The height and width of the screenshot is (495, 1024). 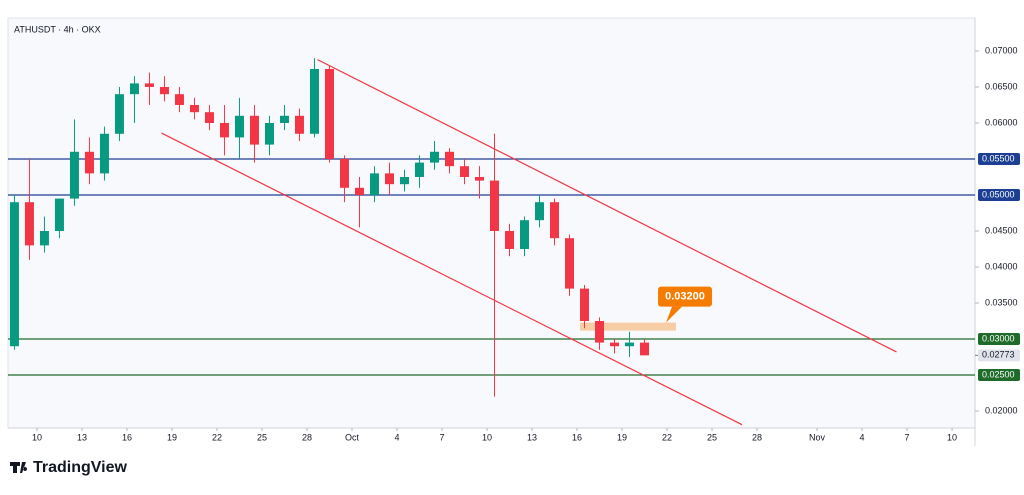 I want to click on y-tick-label: 0.06500, so click(x=1001, y=86).